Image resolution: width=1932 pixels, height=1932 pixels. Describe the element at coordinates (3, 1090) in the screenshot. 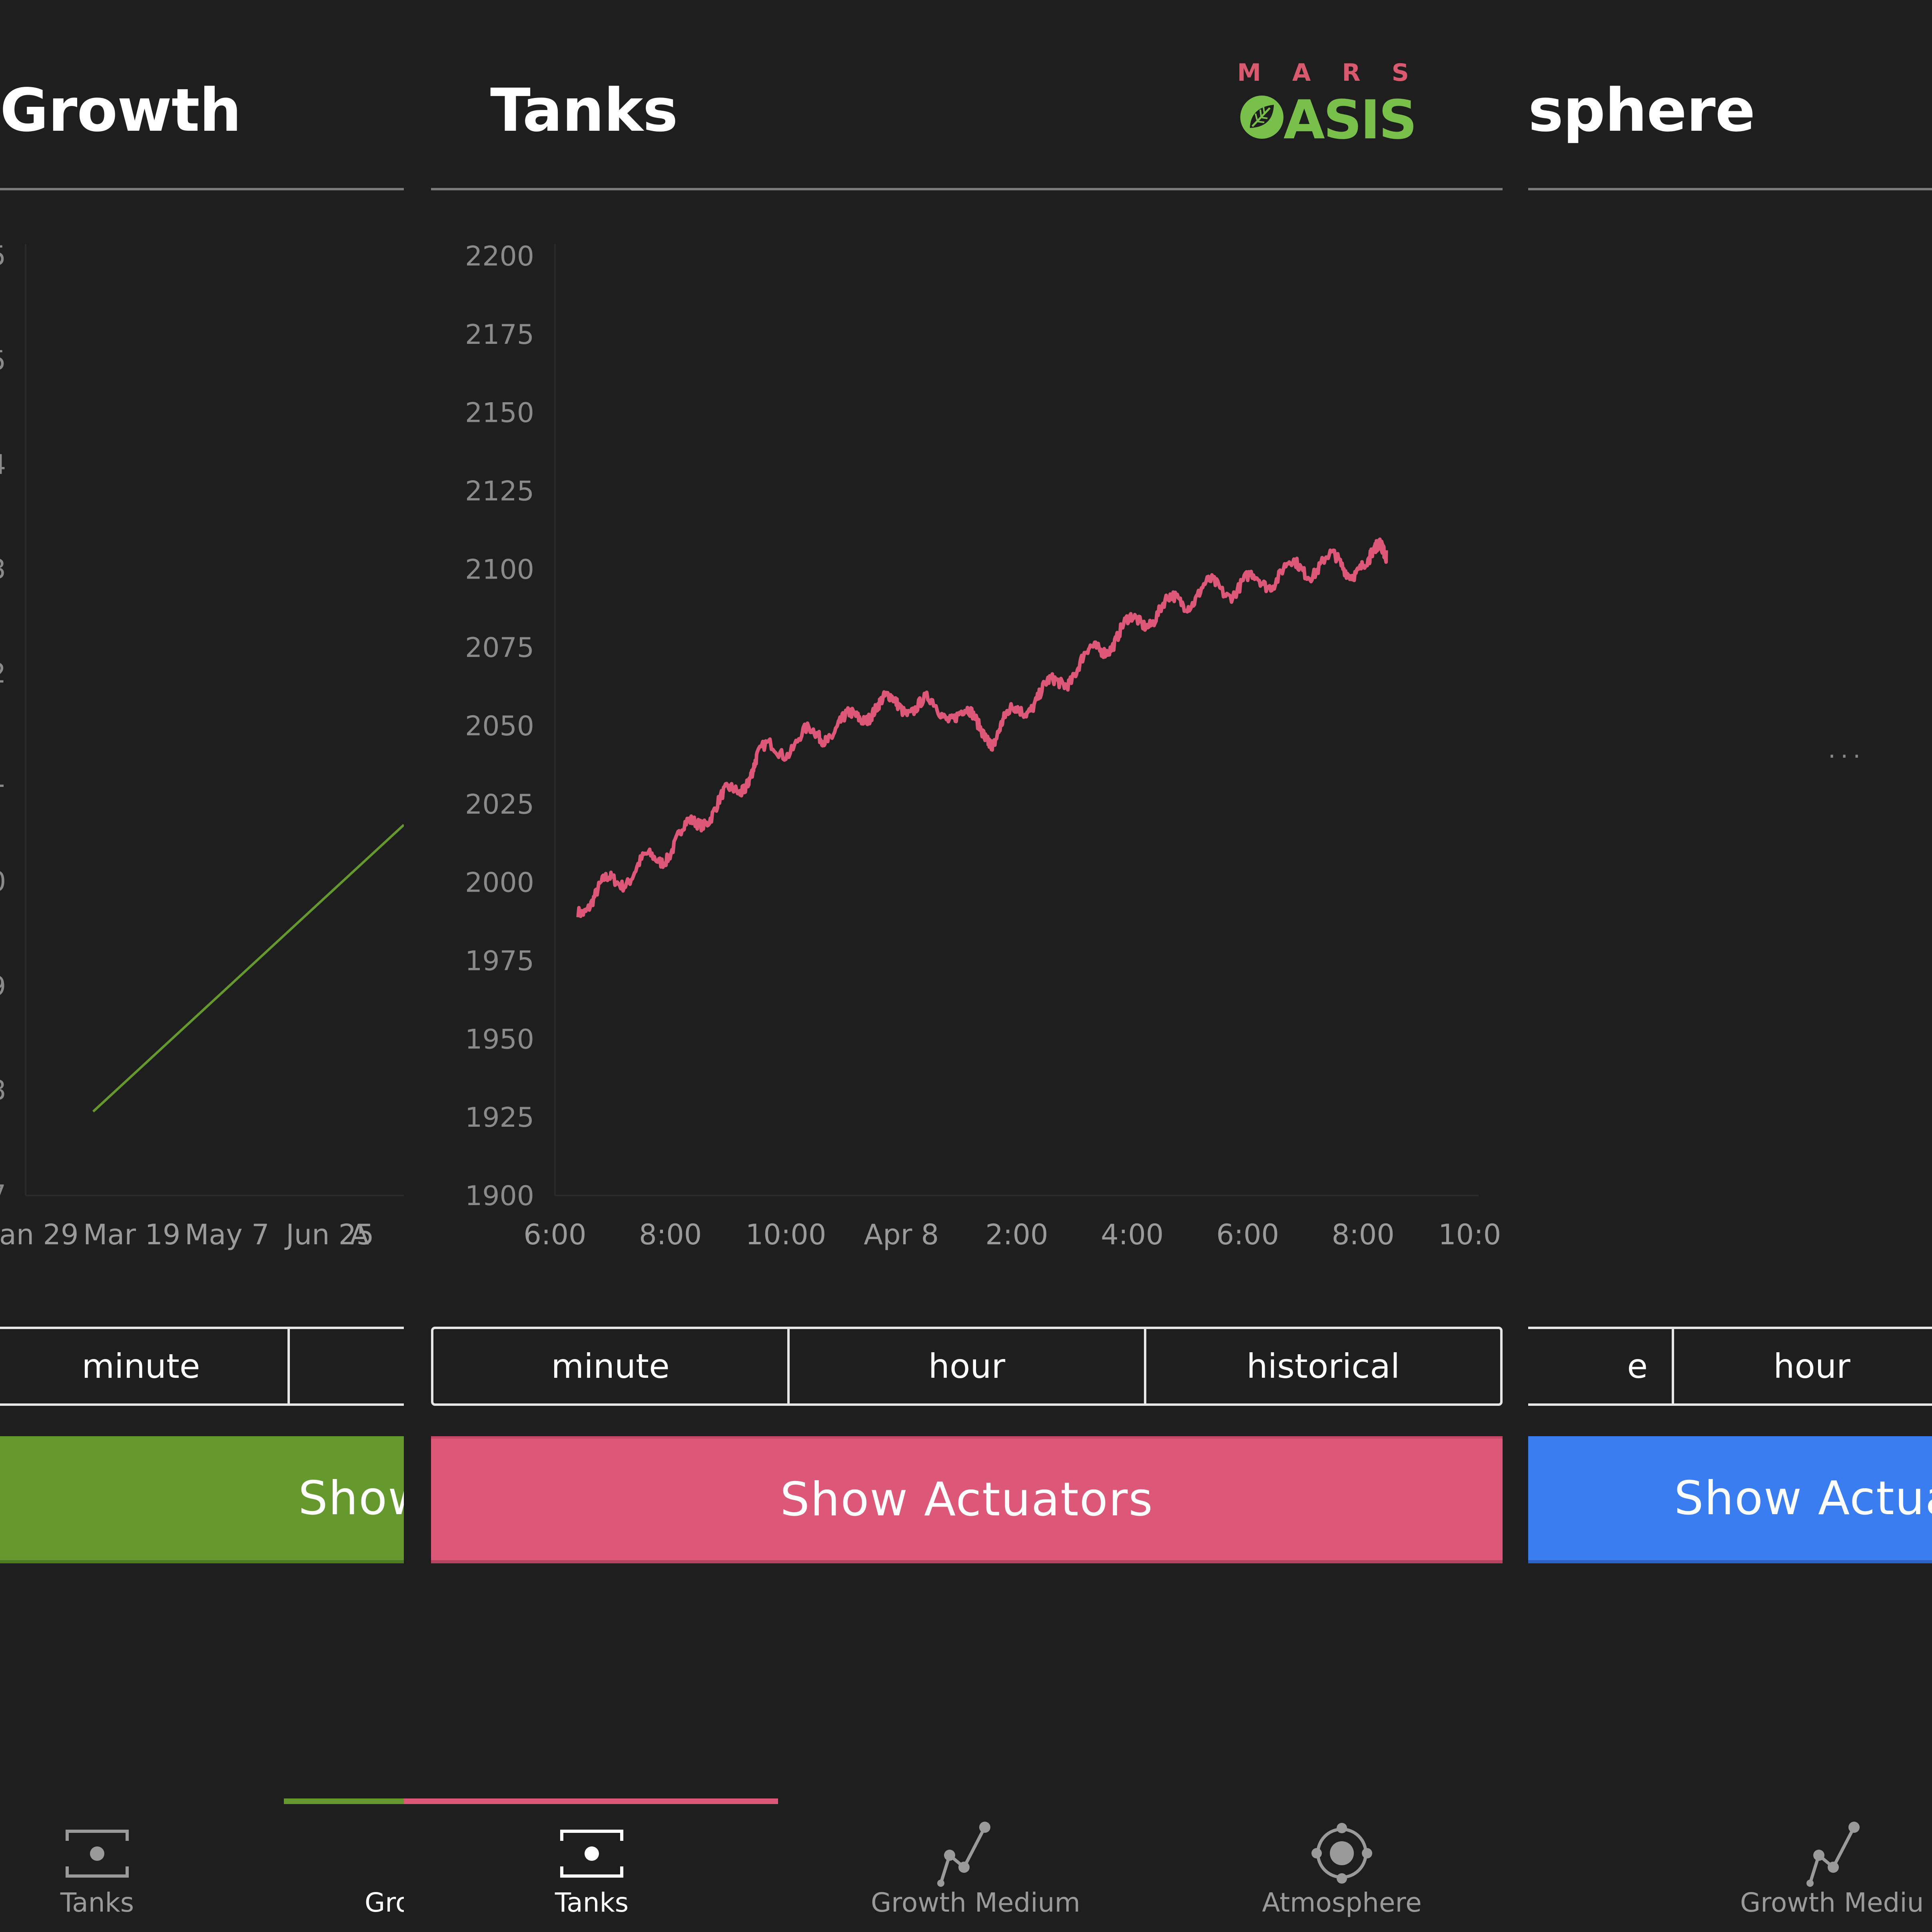

I see `svg-text: 8` at that location.